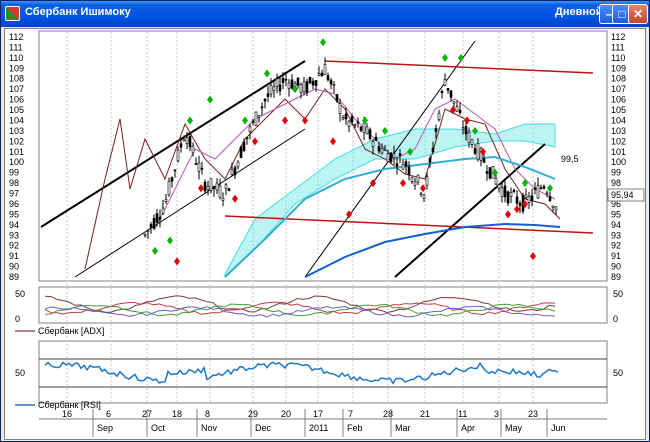  Describe the element at coordinates (14, 277) in the screenshot. I see `price-tick-left: 89` at that location.